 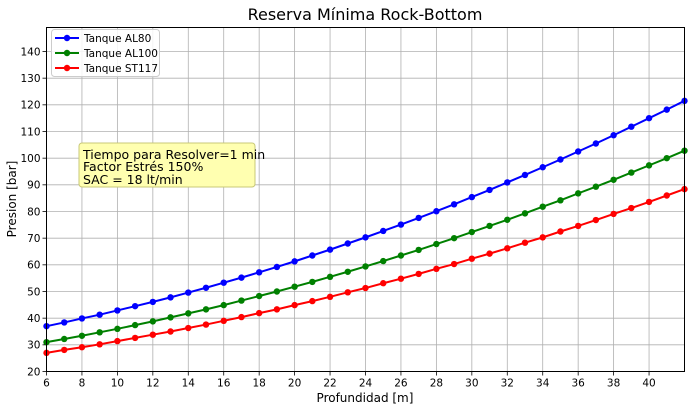 I want to click on x-tick-label: 8, so click(x=82, y=384).